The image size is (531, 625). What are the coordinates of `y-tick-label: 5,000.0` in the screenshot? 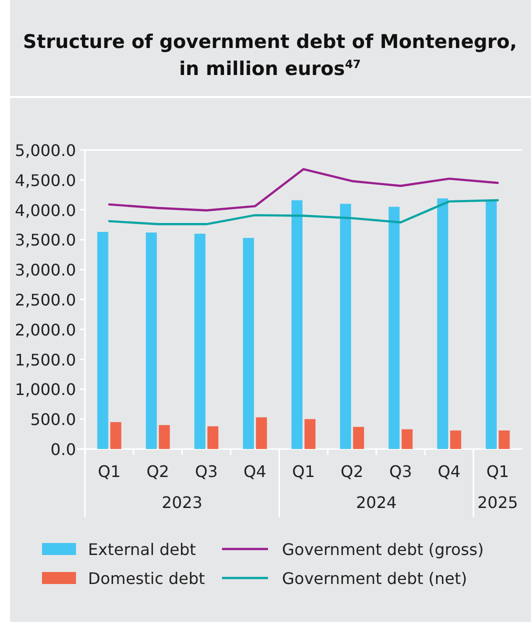 It's located at (45, 150).